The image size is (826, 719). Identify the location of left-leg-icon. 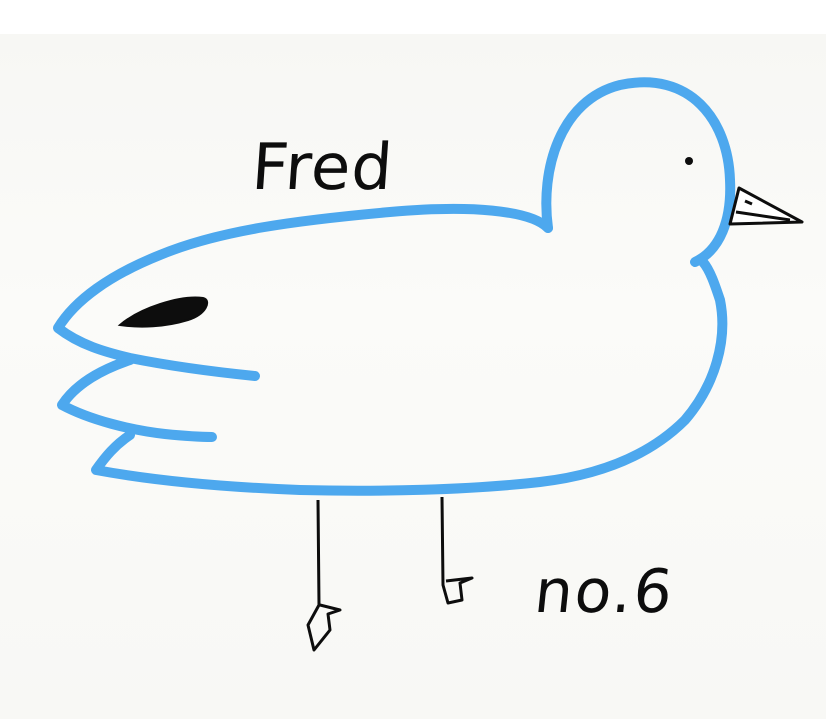
(324, 575).